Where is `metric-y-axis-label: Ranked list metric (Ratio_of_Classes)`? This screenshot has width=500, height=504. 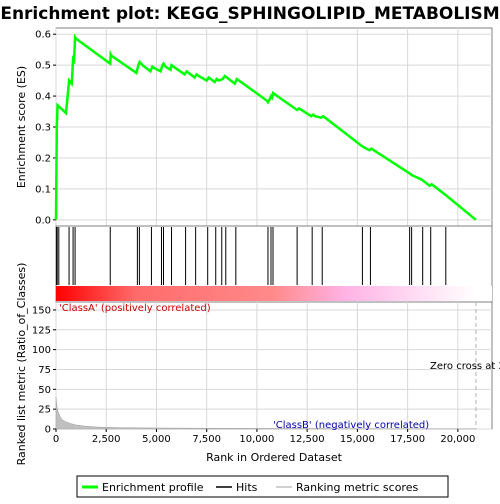 metric-y-axis-label: Ranked list metric (Ratio_of_Classes) is located at coordinates (21, 364).